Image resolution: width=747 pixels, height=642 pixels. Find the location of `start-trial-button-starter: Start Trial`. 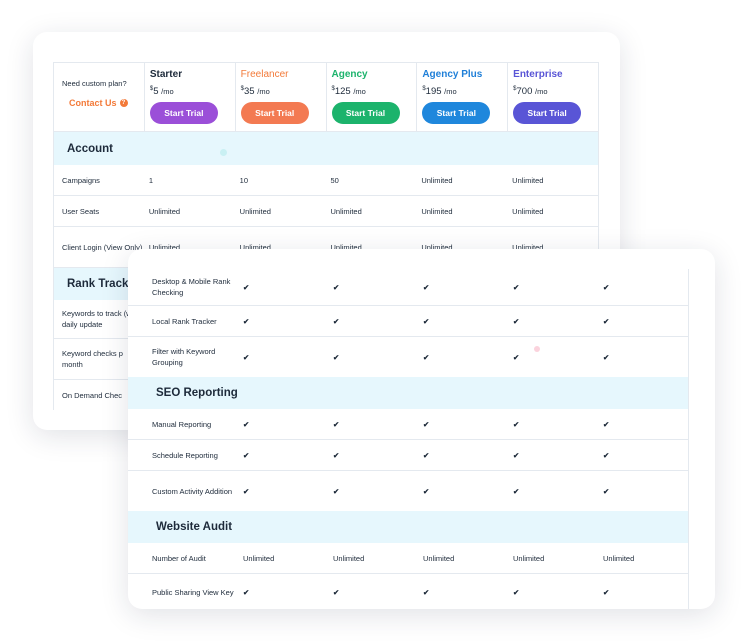

start-trial-button-starter: Start Trial is located at coordinates (183, 113).